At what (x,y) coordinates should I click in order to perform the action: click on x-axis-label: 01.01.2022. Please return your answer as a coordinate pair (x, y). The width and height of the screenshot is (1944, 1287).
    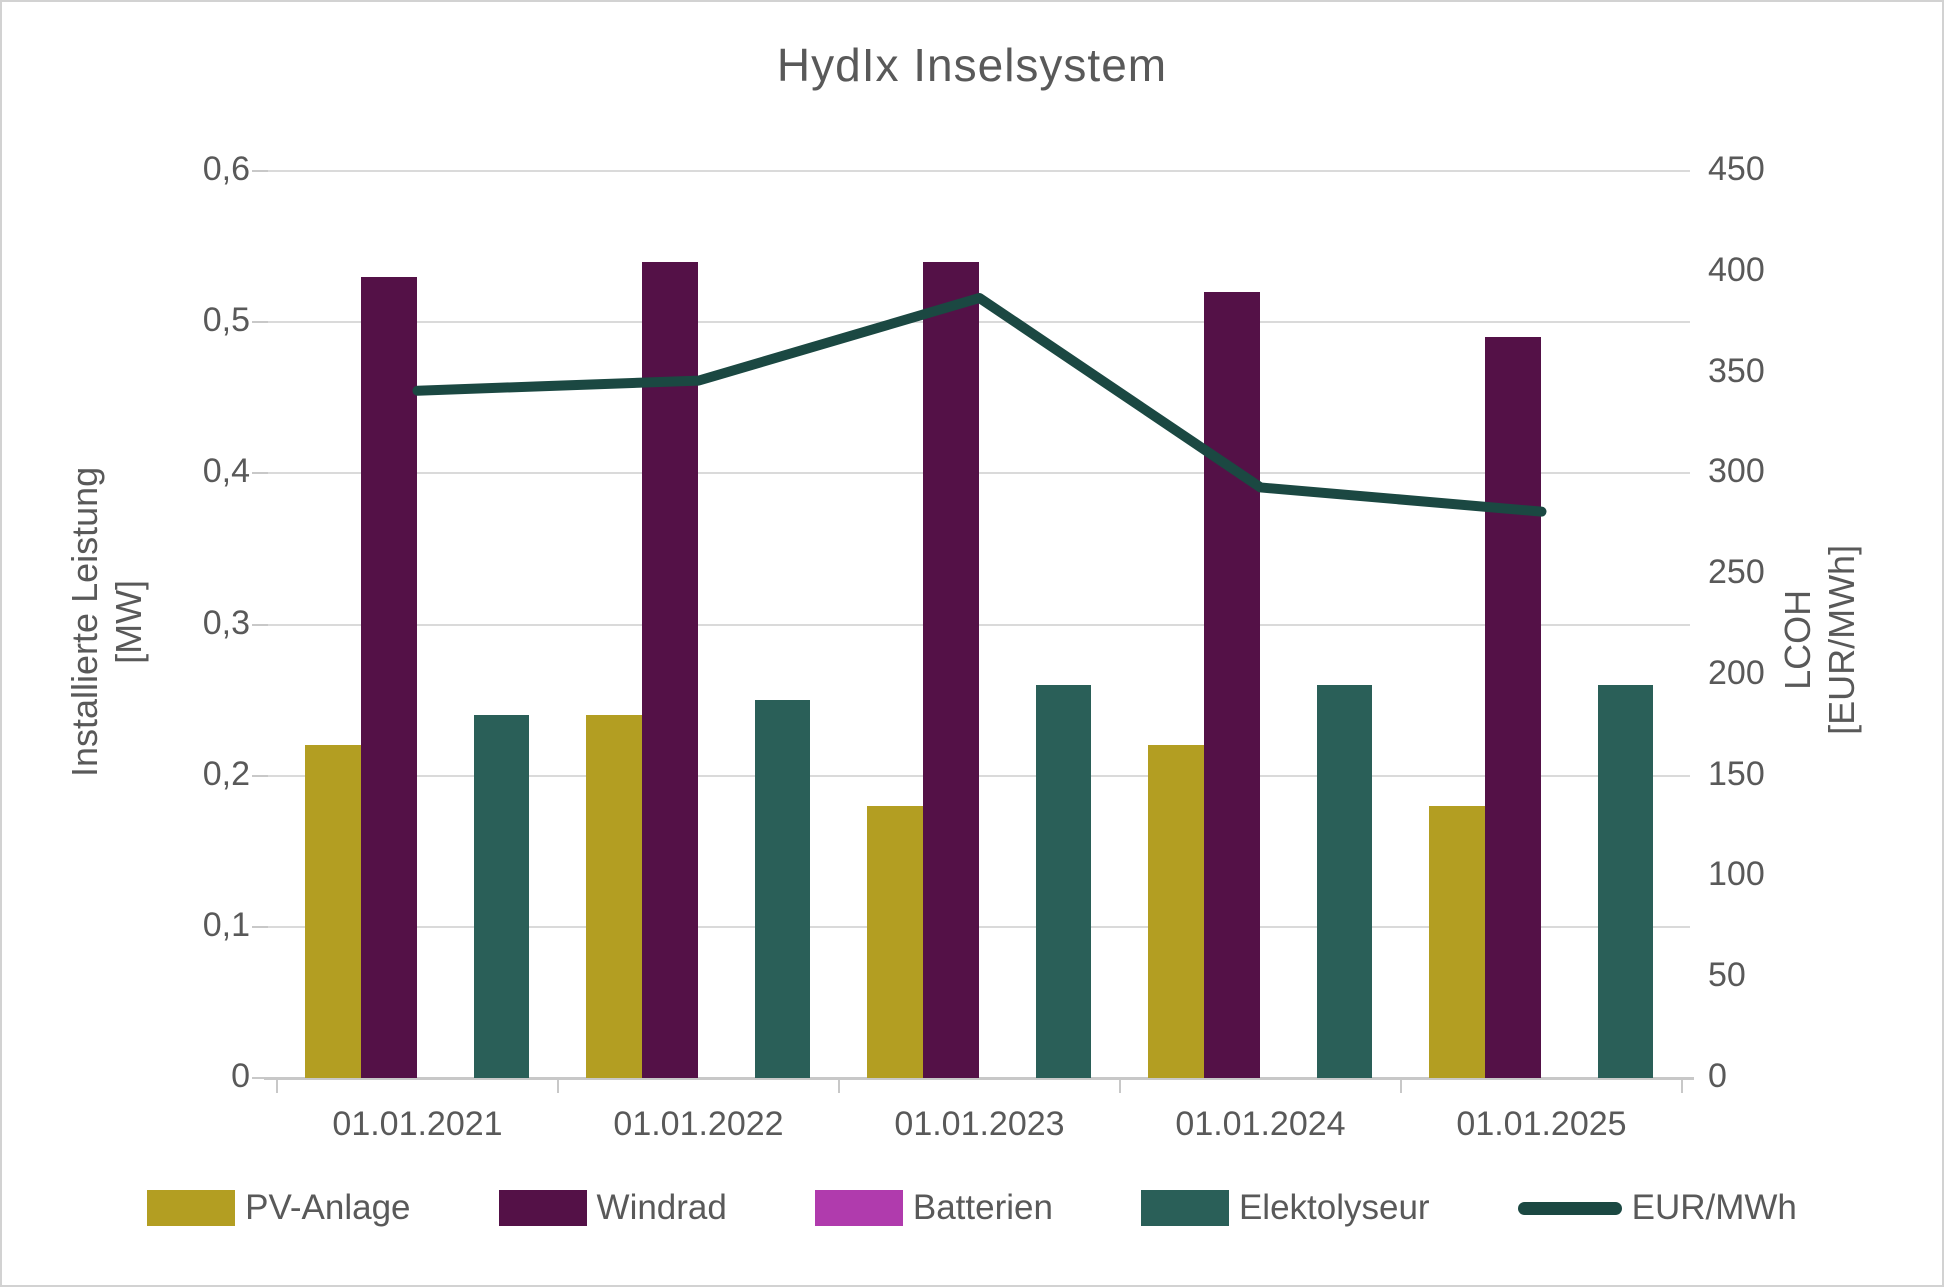
    Looking at the image, I should click on (698, 1124).